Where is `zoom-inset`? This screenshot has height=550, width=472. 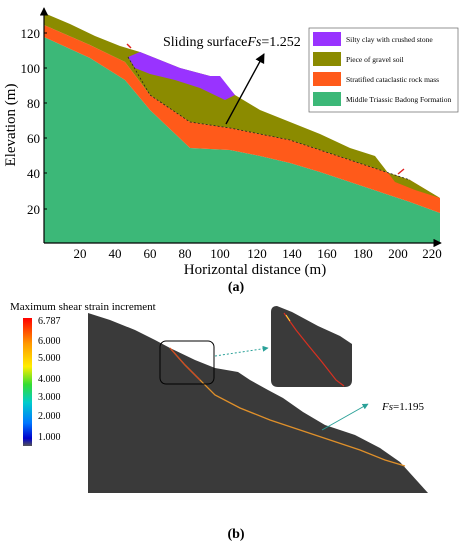 zoom-inset is located at coordinates (311, 346).